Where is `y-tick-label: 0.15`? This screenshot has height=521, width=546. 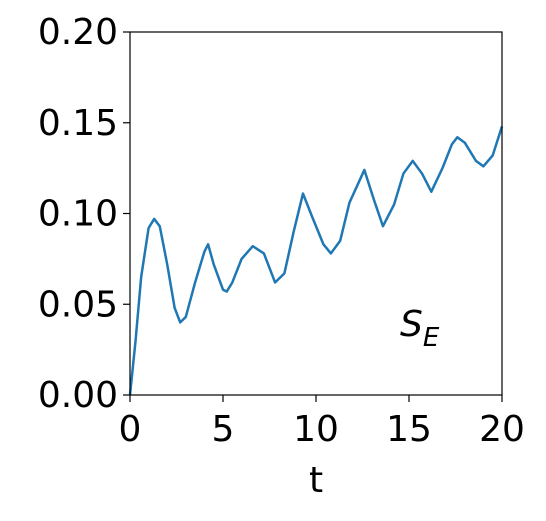 y-tick-label: 0.15 is located at coordinates (78, 123).